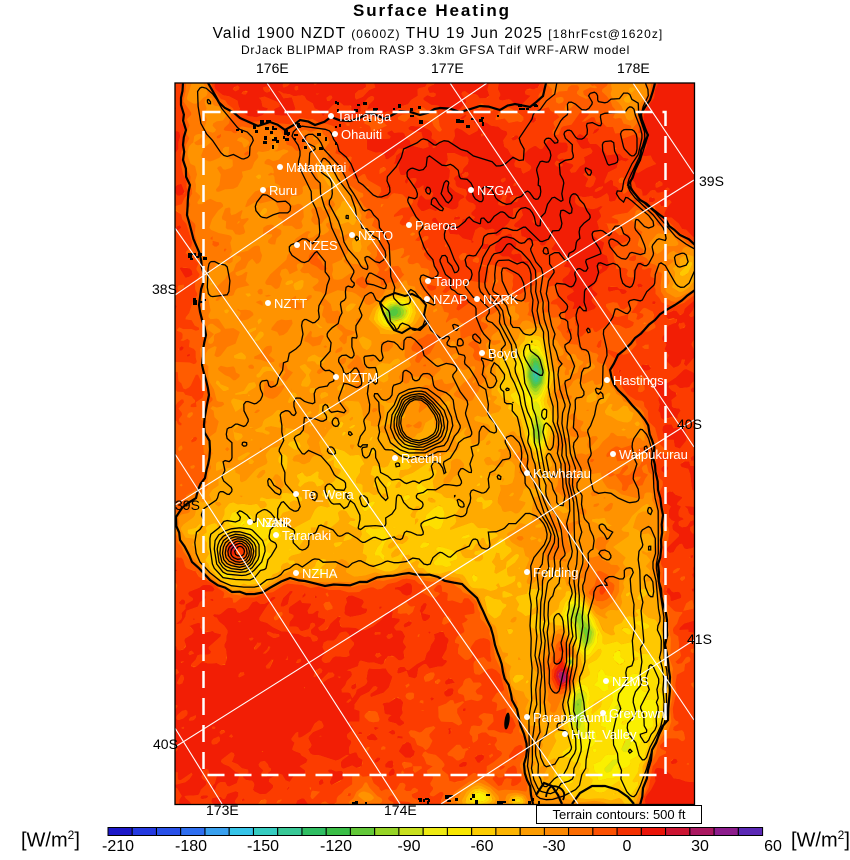 This screenshot has width=850, height=860. I want to click on svg-text: Te_Wera, so click(328, 494).